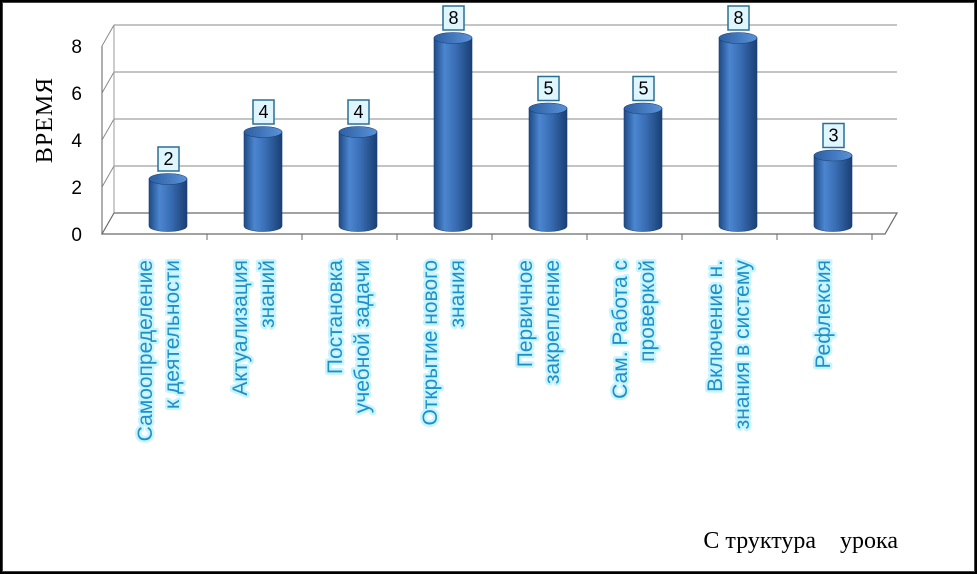  I want to click on y-tick-label: 4, so click(76, 141).